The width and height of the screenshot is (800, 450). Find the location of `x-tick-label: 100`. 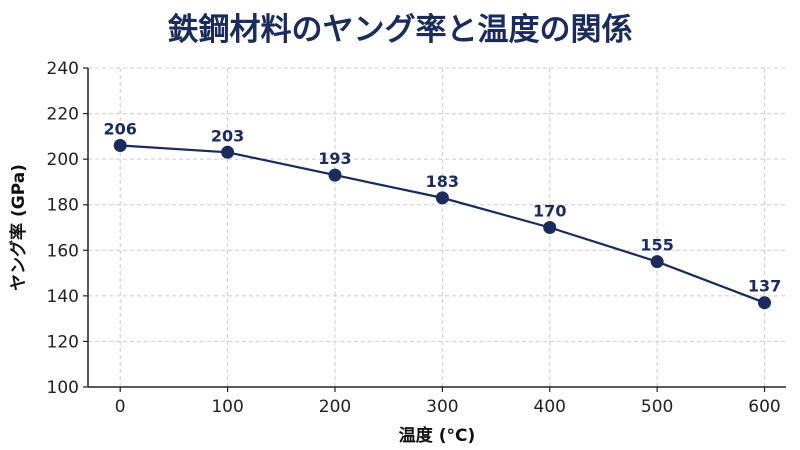

x-tick-label: 100 is located at coordinates (227, 407).